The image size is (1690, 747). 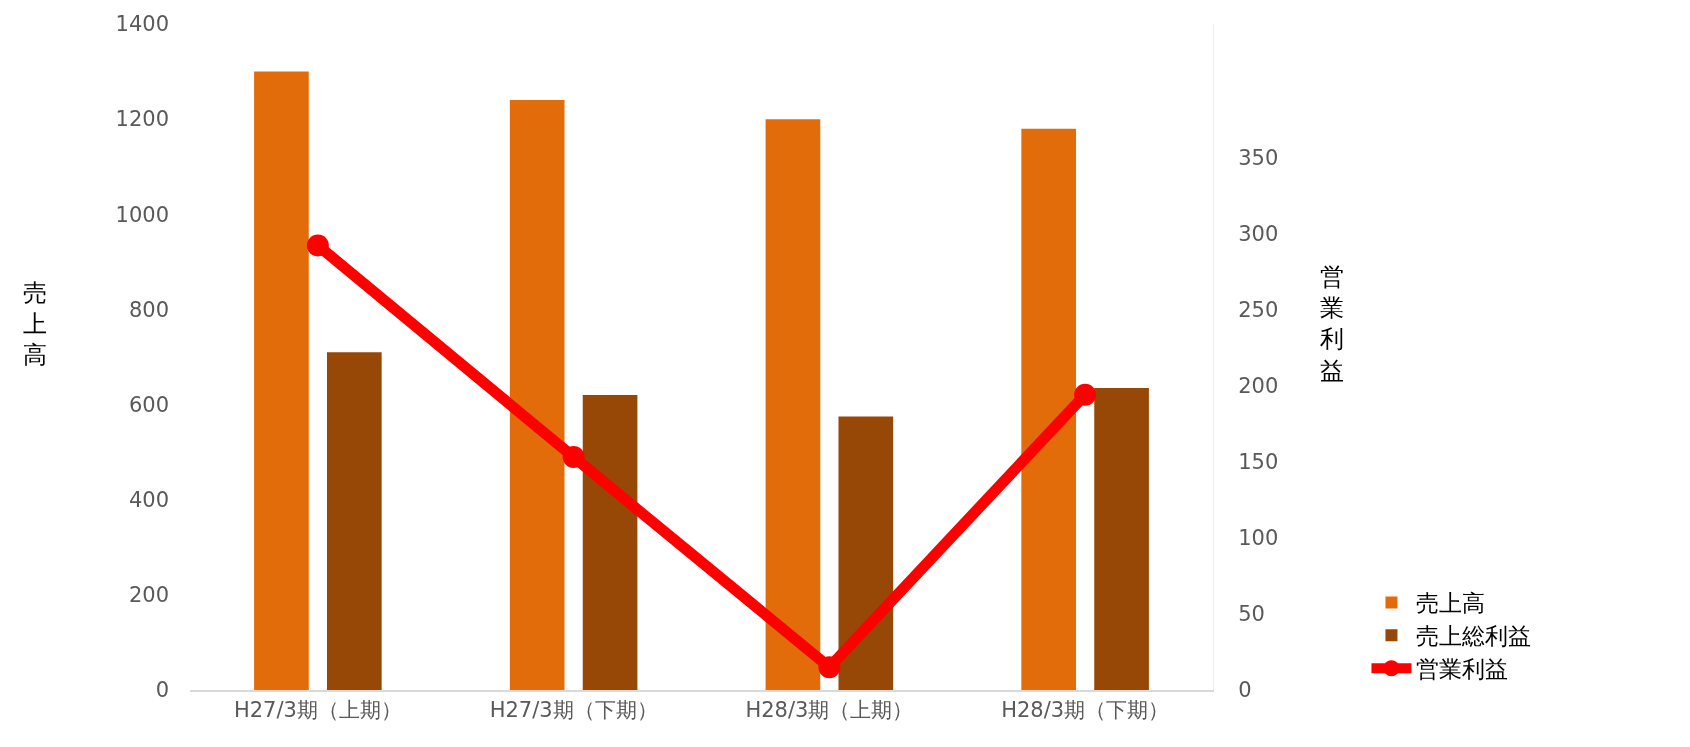 I want to click on y-tick-label: 800, so click(x=148, y=309).